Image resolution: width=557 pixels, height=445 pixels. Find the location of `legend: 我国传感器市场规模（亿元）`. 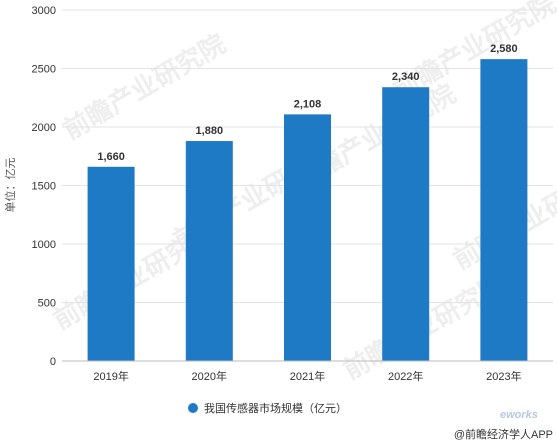

legend: 我国传感器市场规模（亿元） is located at coordinates (267, 408).